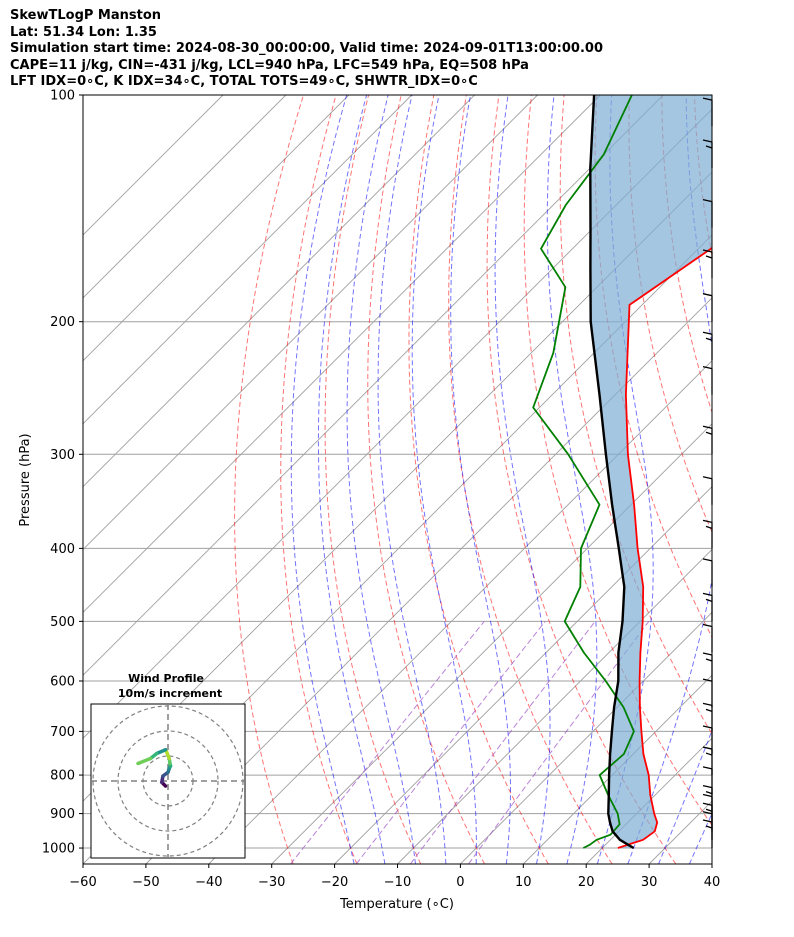 This screenshot has width=794, height=937. What do you see at coordinates (712, 882) in the screenshot?
I see `x-tick-label: 40` at bounding box center [712, 882].